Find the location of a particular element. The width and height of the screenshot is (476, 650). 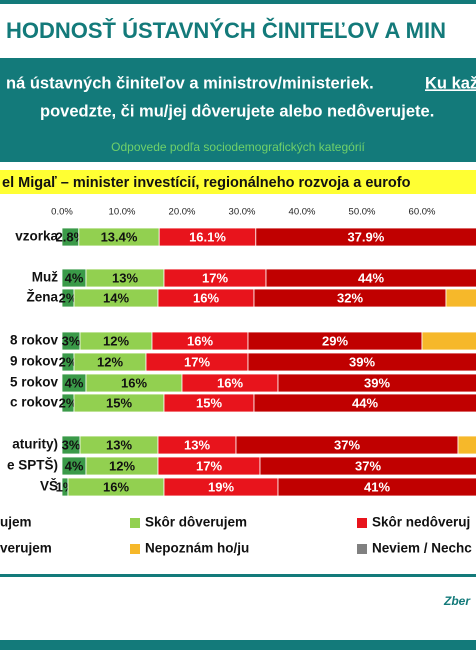

bottom-band is located at coordinates (238, 645).